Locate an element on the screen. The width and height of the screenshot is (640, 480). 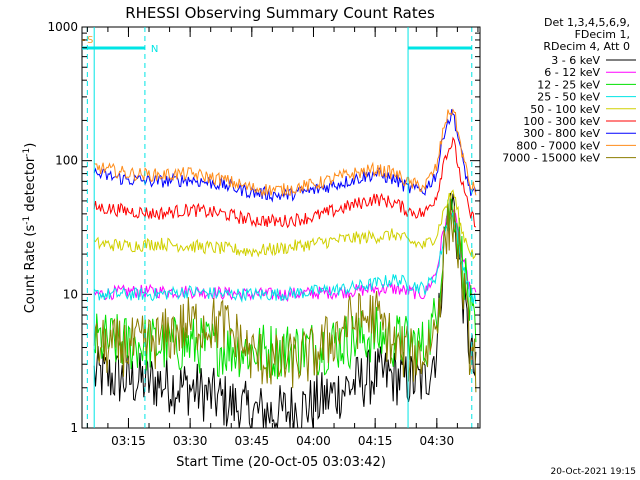
info-line-1: Det 1,3,4,5,6,9, is located at coordinates (587, 22).